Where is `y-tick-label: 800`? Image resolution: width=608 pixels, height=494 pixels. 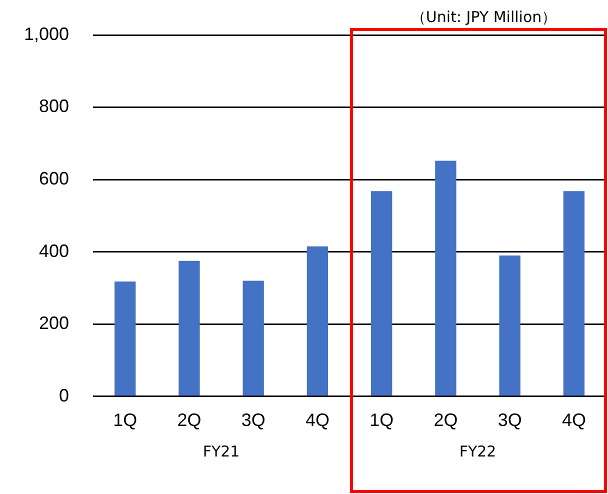 y-tick-label: 800 is located at coordinates (54, 106).